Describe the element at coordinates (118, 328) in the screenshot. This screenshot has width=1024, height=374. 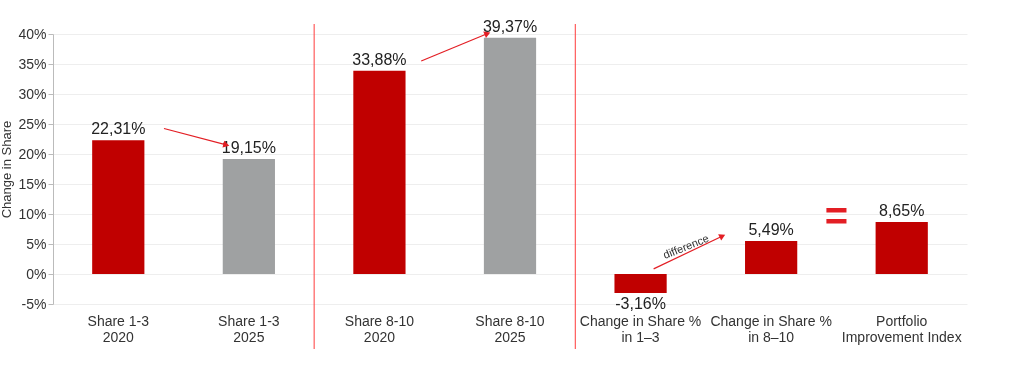
I see `x-tick-label: Share 1-3 2020` at that location.